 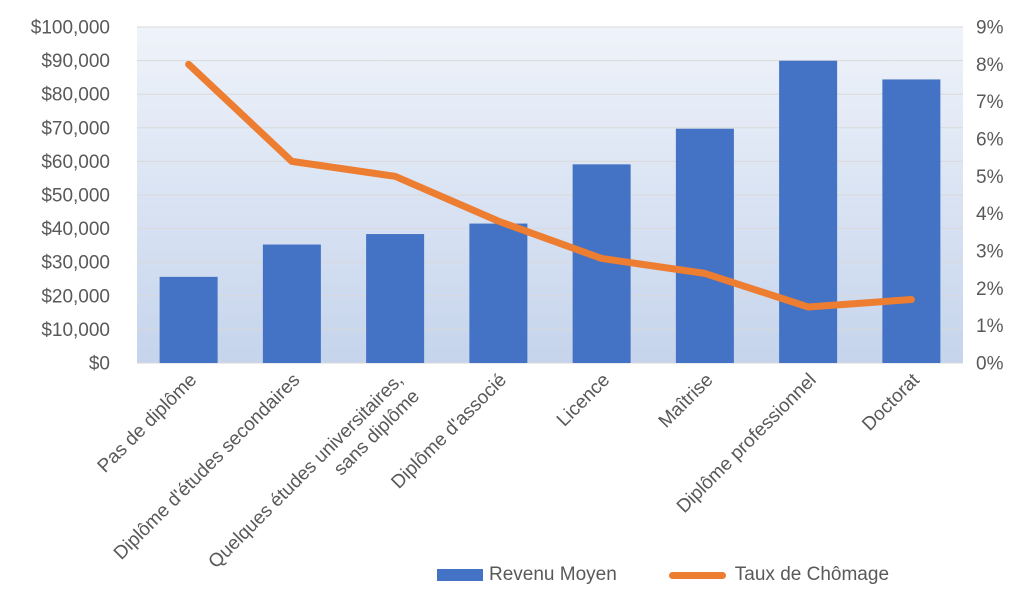 What do you see at coordinates (891, 402) in the screenshot?
I see `x-axis-category-label: Doctorat` at bounding box center [891, 402].